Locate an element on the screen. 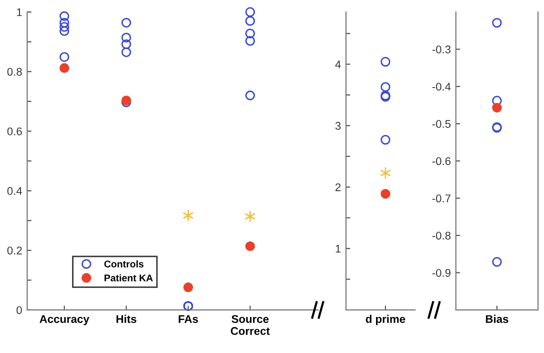  x-tick-label: Source Correct is located at coordinates (250, 325).